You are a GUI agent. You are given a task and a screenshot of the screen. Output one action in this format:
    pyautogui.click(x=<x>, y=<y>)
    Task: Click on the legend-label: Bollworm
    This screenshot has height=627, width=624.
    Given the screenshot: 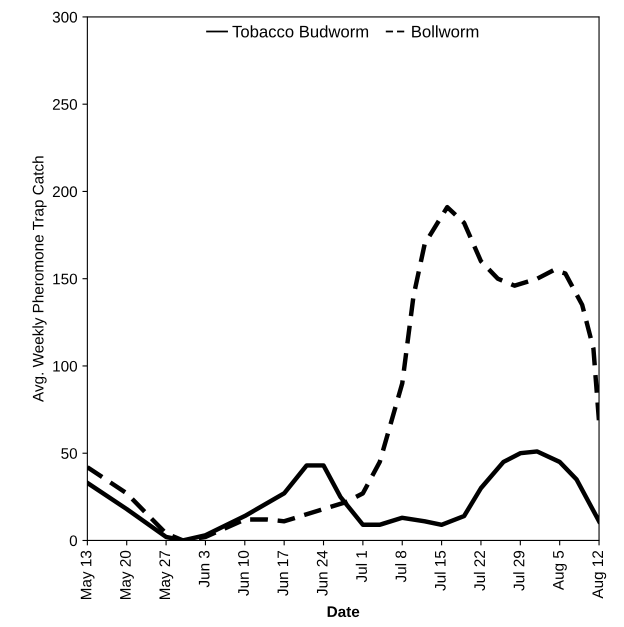 What is the action you would take?
    pyautogui.click(x=445, y=31)
    